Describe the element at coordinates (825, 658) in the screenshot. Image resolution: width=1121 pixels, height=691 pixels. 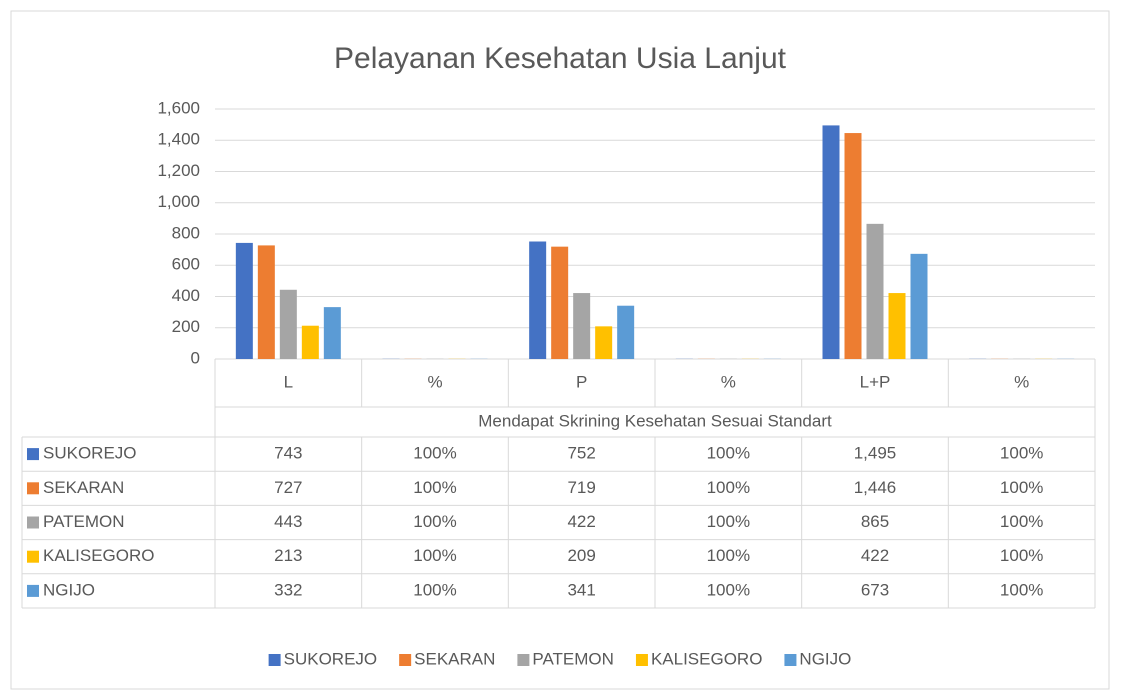
I see `legend-label: NGIJO` at that location.